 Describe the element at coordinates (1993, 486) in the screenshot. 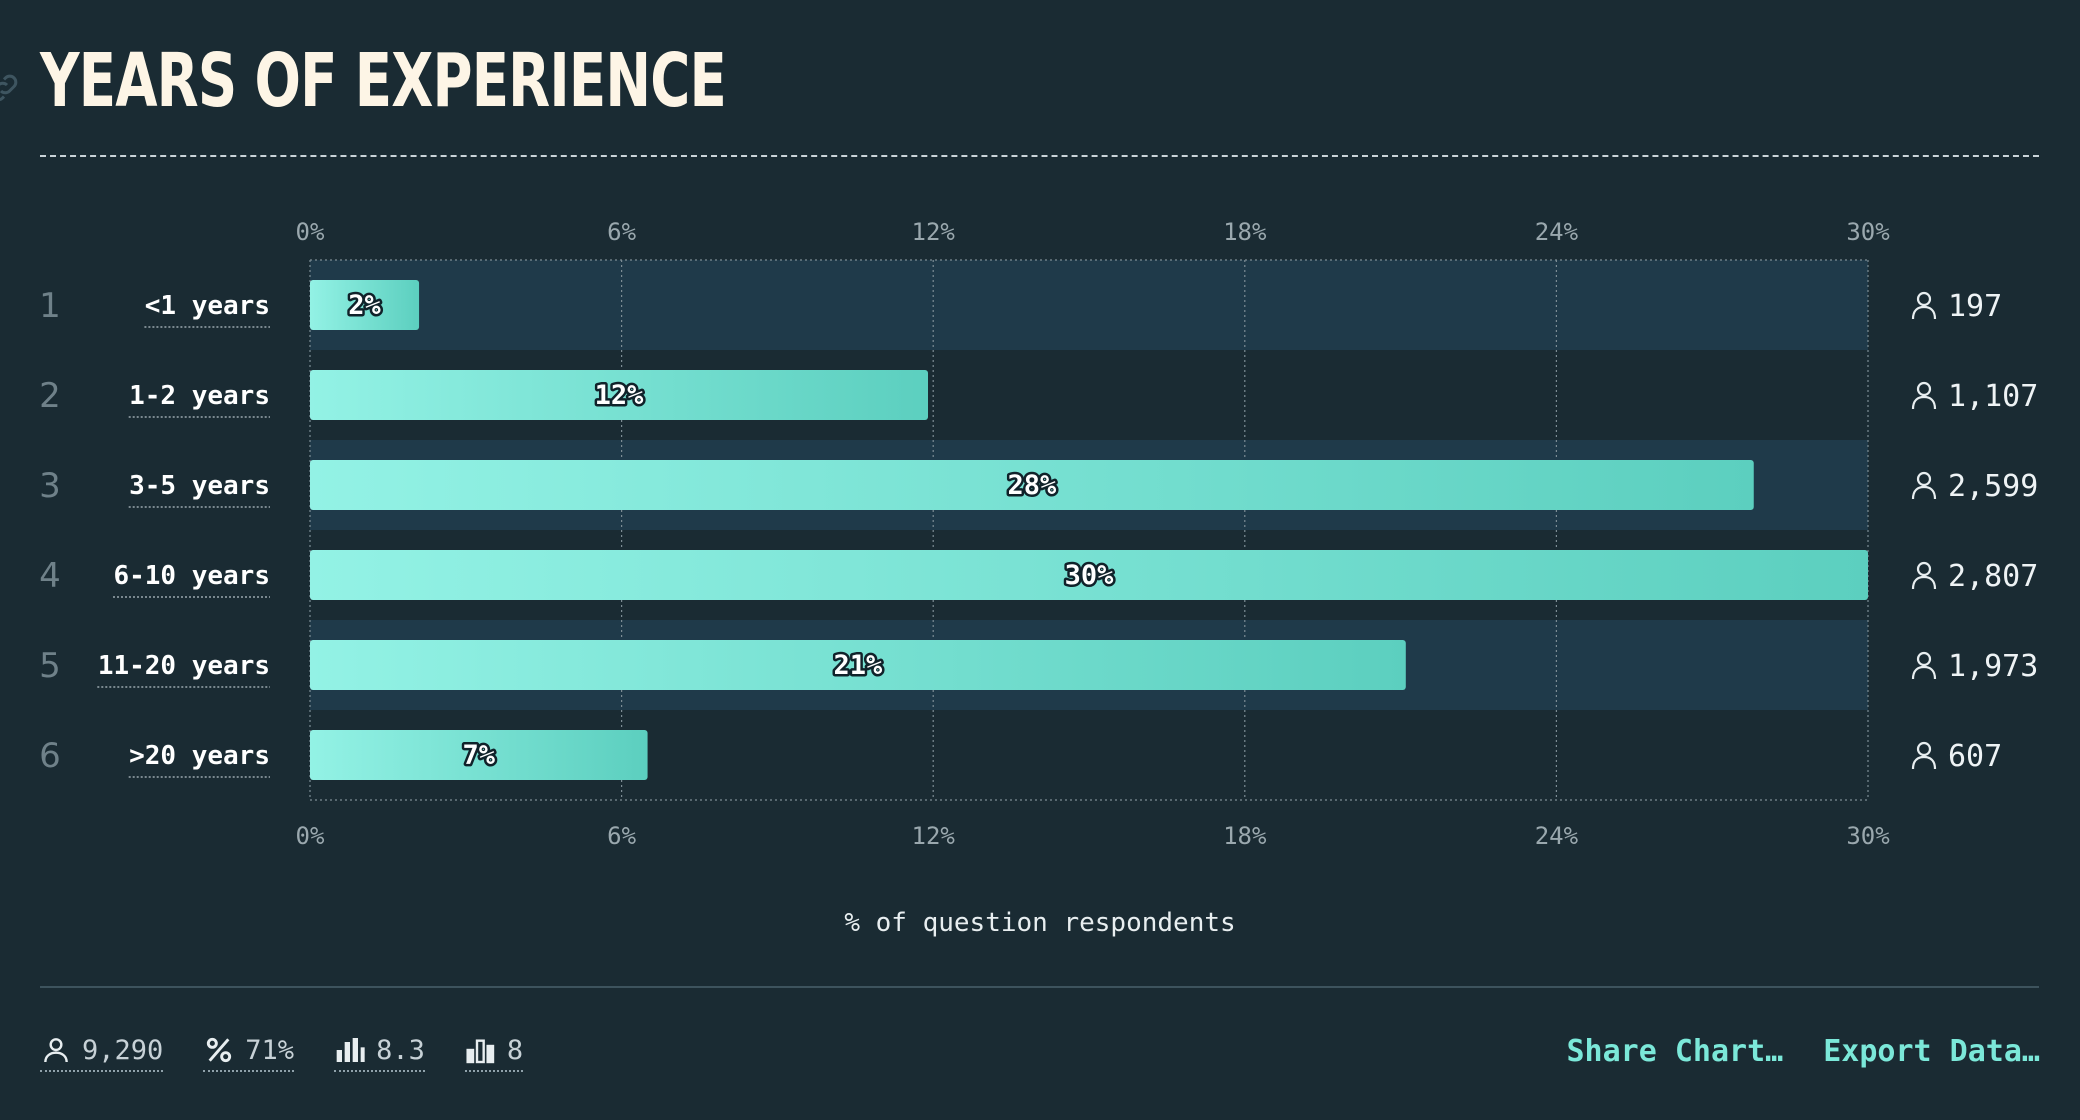

I see `respondent-count: 2,599` at that location.